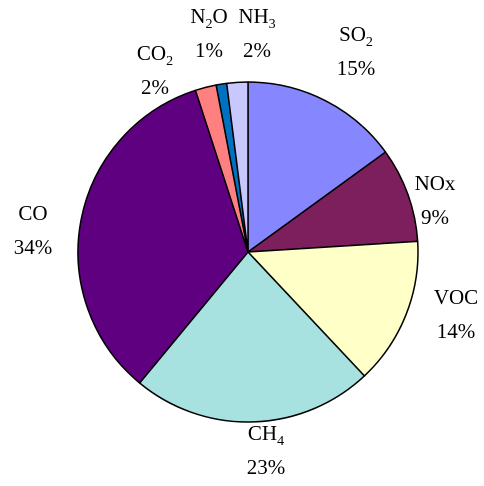 This screenshot has height=486, width=484. Describe the element at coordinates (237, 167) in the screenshot. I see `pie-slice-nh3` at that location.